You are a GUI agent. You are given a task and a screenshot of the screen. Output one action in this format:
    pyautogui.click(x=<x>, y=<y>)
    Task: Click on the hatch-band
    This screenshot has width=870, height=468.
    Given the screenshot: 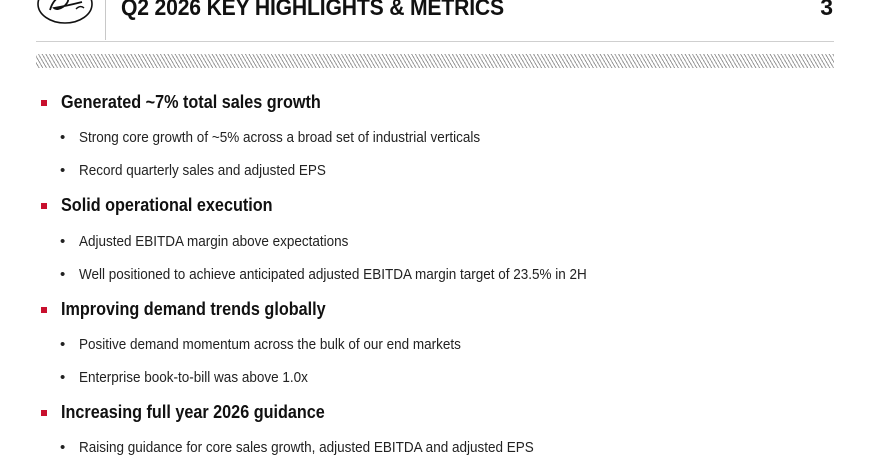 What is the action you would take?
    pyautogui.click(x=435, y=61)
    